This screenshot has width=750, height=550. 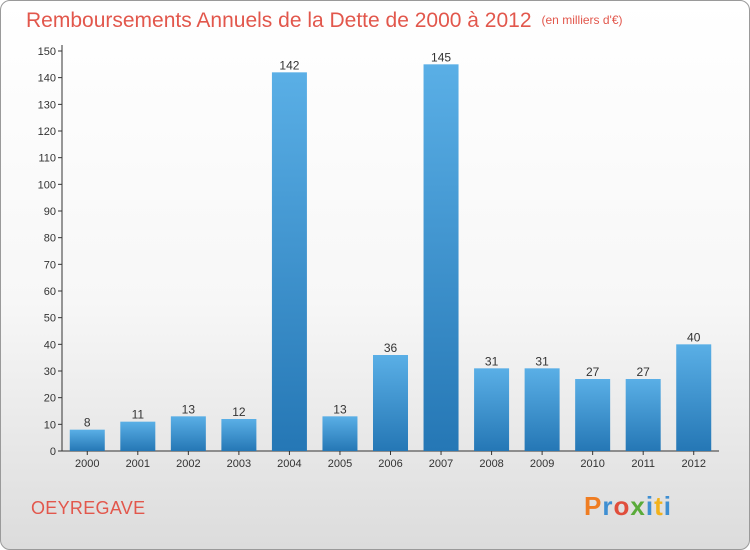 I want to click on y-tick-label: 120, so click(x=47, y=132).